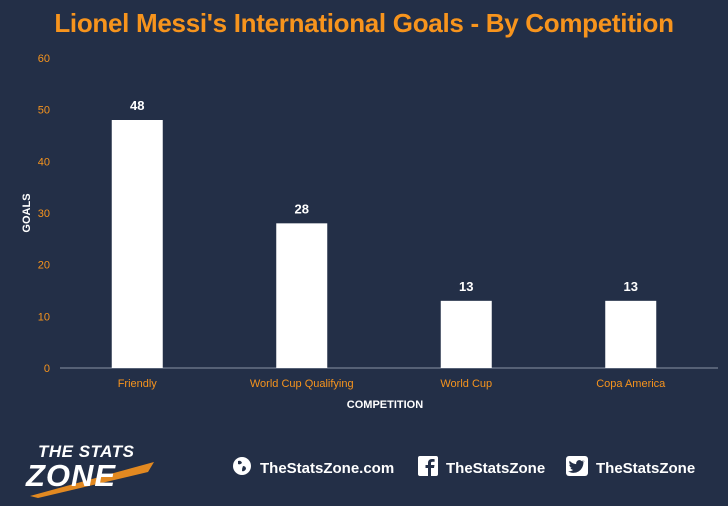 The height and width of the screenshot is (506, 728). What do you see at coordinates (86, 451) in the screenshot?
I see `logo-line-1: THE STATS` at bounding box center [86, 451].